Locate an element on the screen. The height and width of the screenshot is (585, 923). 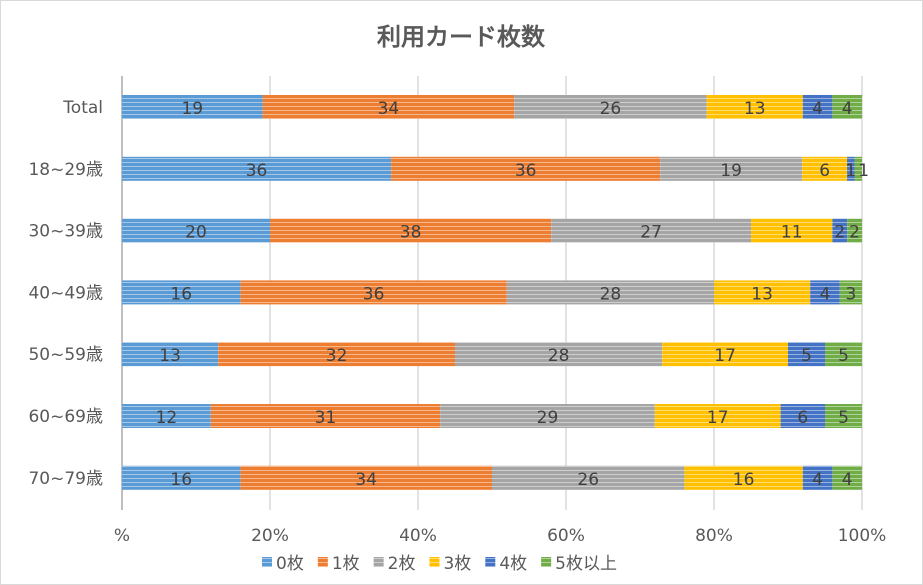
legend-label: 2枚 is located at coordinates (402, 564).